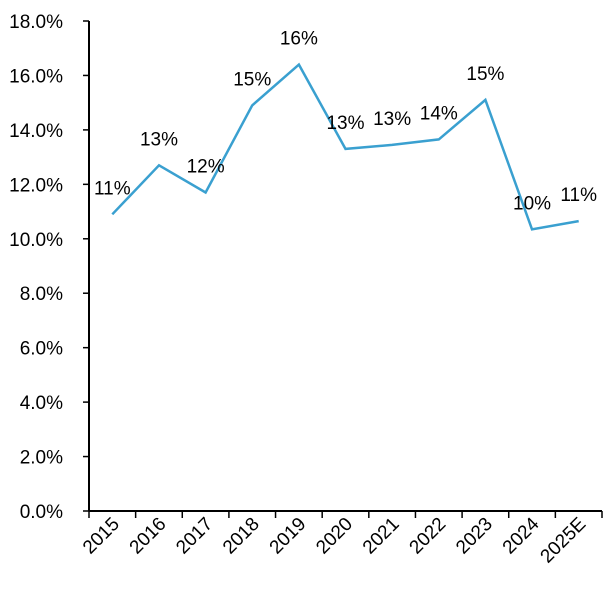 The image size is (616, 590). Describe the element at coordinates (36, 131) in the screenshot. I see `y-tick-label: 14.0%` at that location.